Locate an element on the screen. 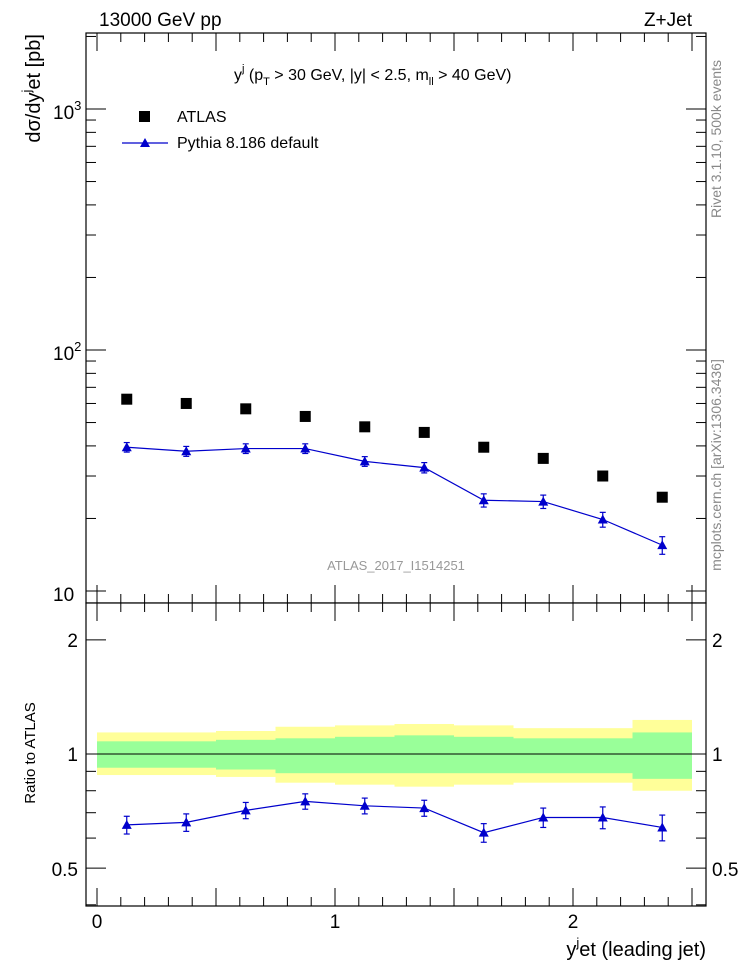  pythia-line is located at coordinates (394, 496).